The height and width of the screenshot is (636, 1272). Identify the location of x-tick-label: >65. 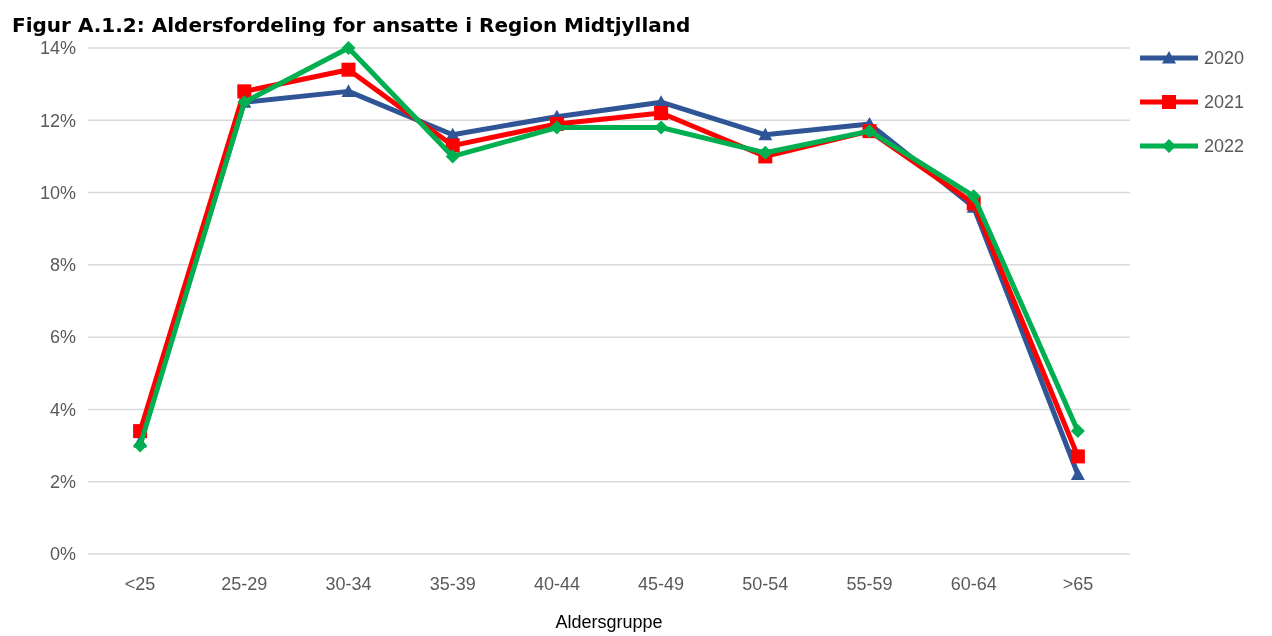
(1078, 584).